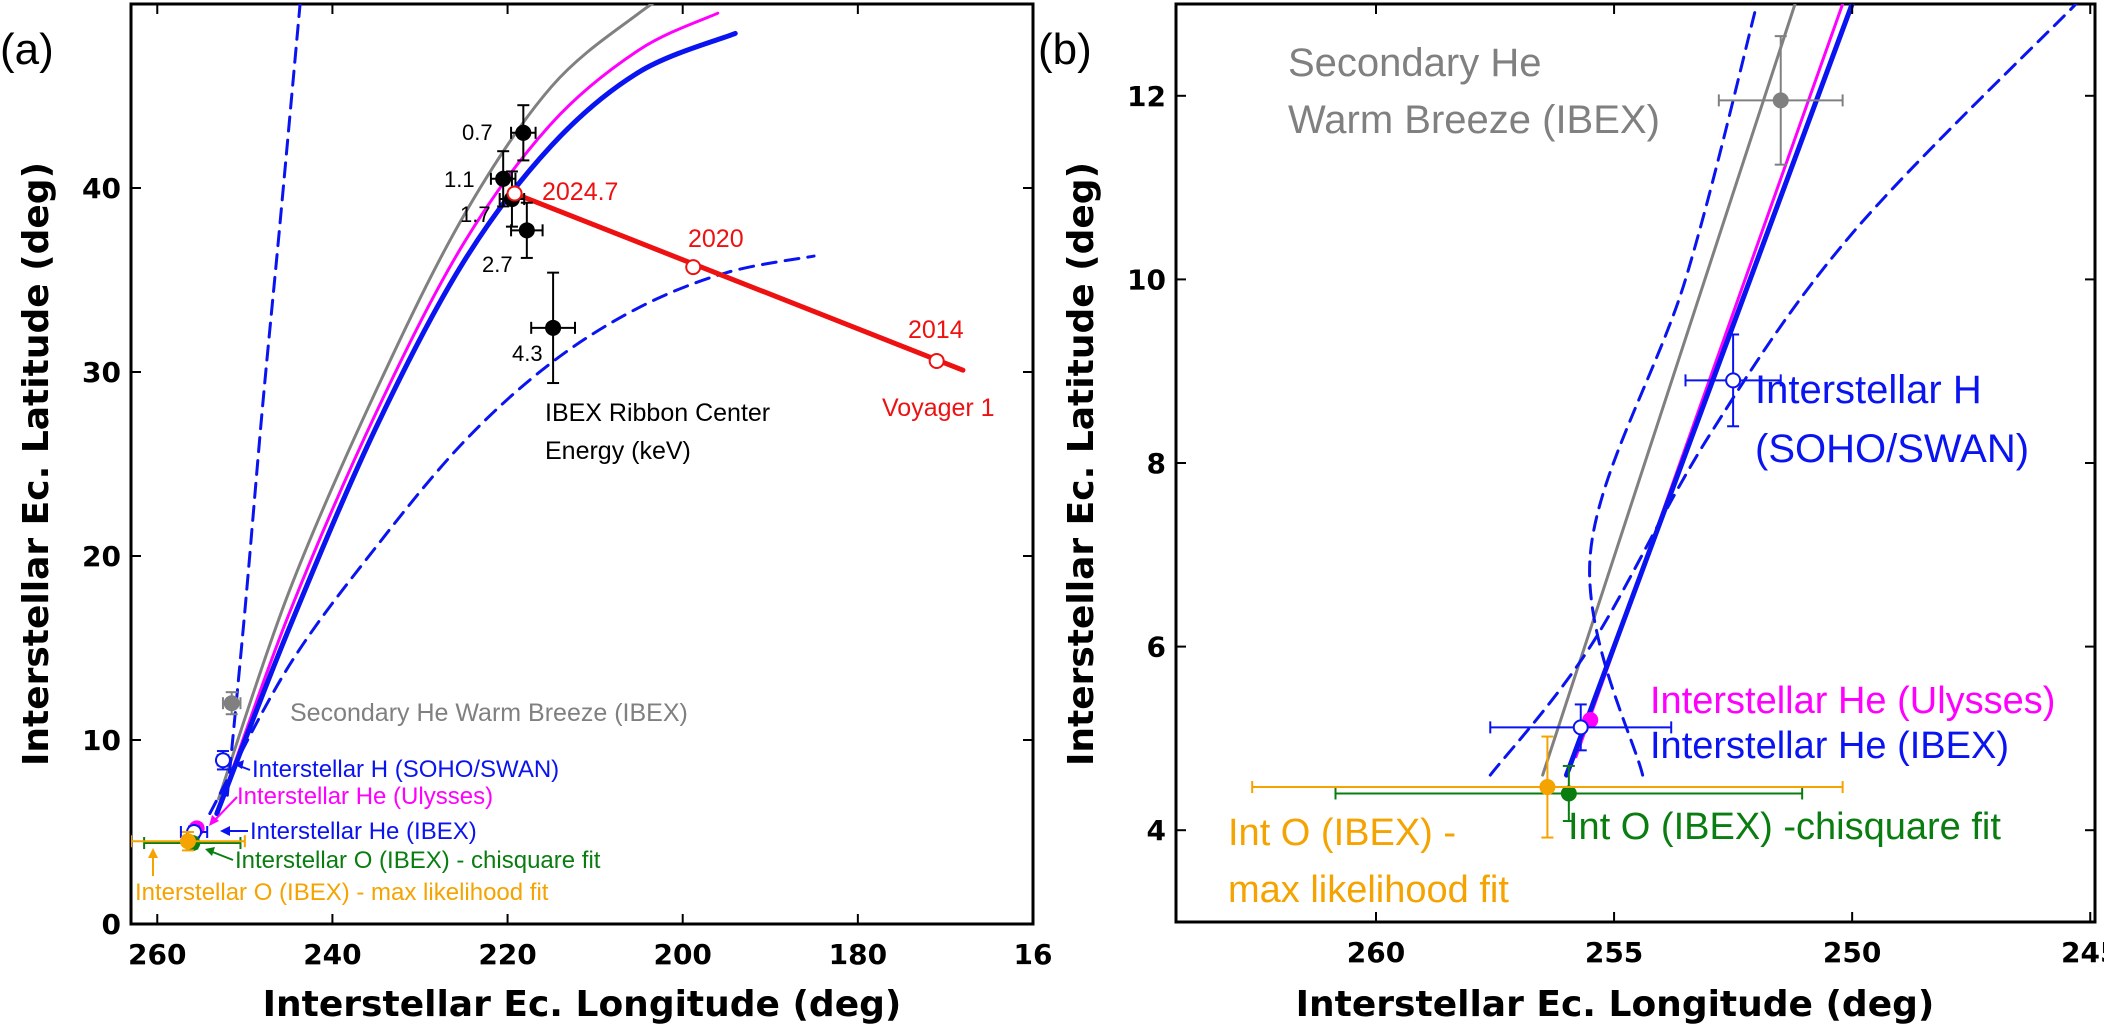 This screenshot has height=1031, width=2104. What do you see at coordinates (1033, 954) in the screenshot?
I see `x-tick-label: 16` at bounding box center [1033, 954].